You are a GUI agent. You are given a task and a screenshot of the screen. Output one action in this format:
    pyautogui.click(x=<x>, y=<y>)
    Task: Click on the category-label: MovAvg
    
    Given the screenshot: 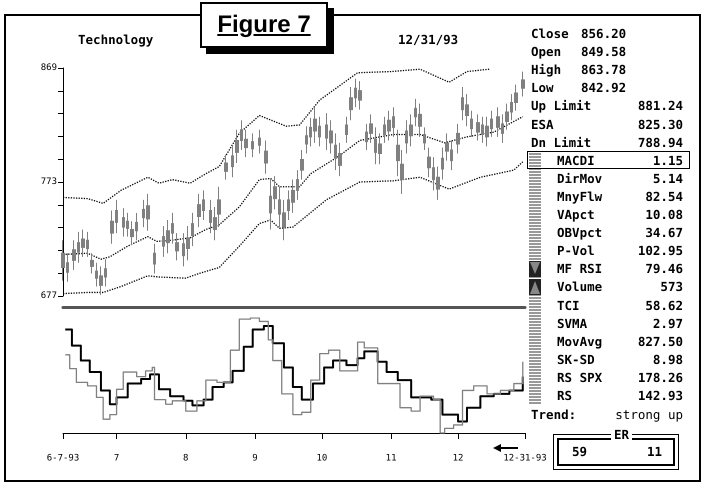 What is the action you would take?
    pyautogui.click(x=579, y=341)
    